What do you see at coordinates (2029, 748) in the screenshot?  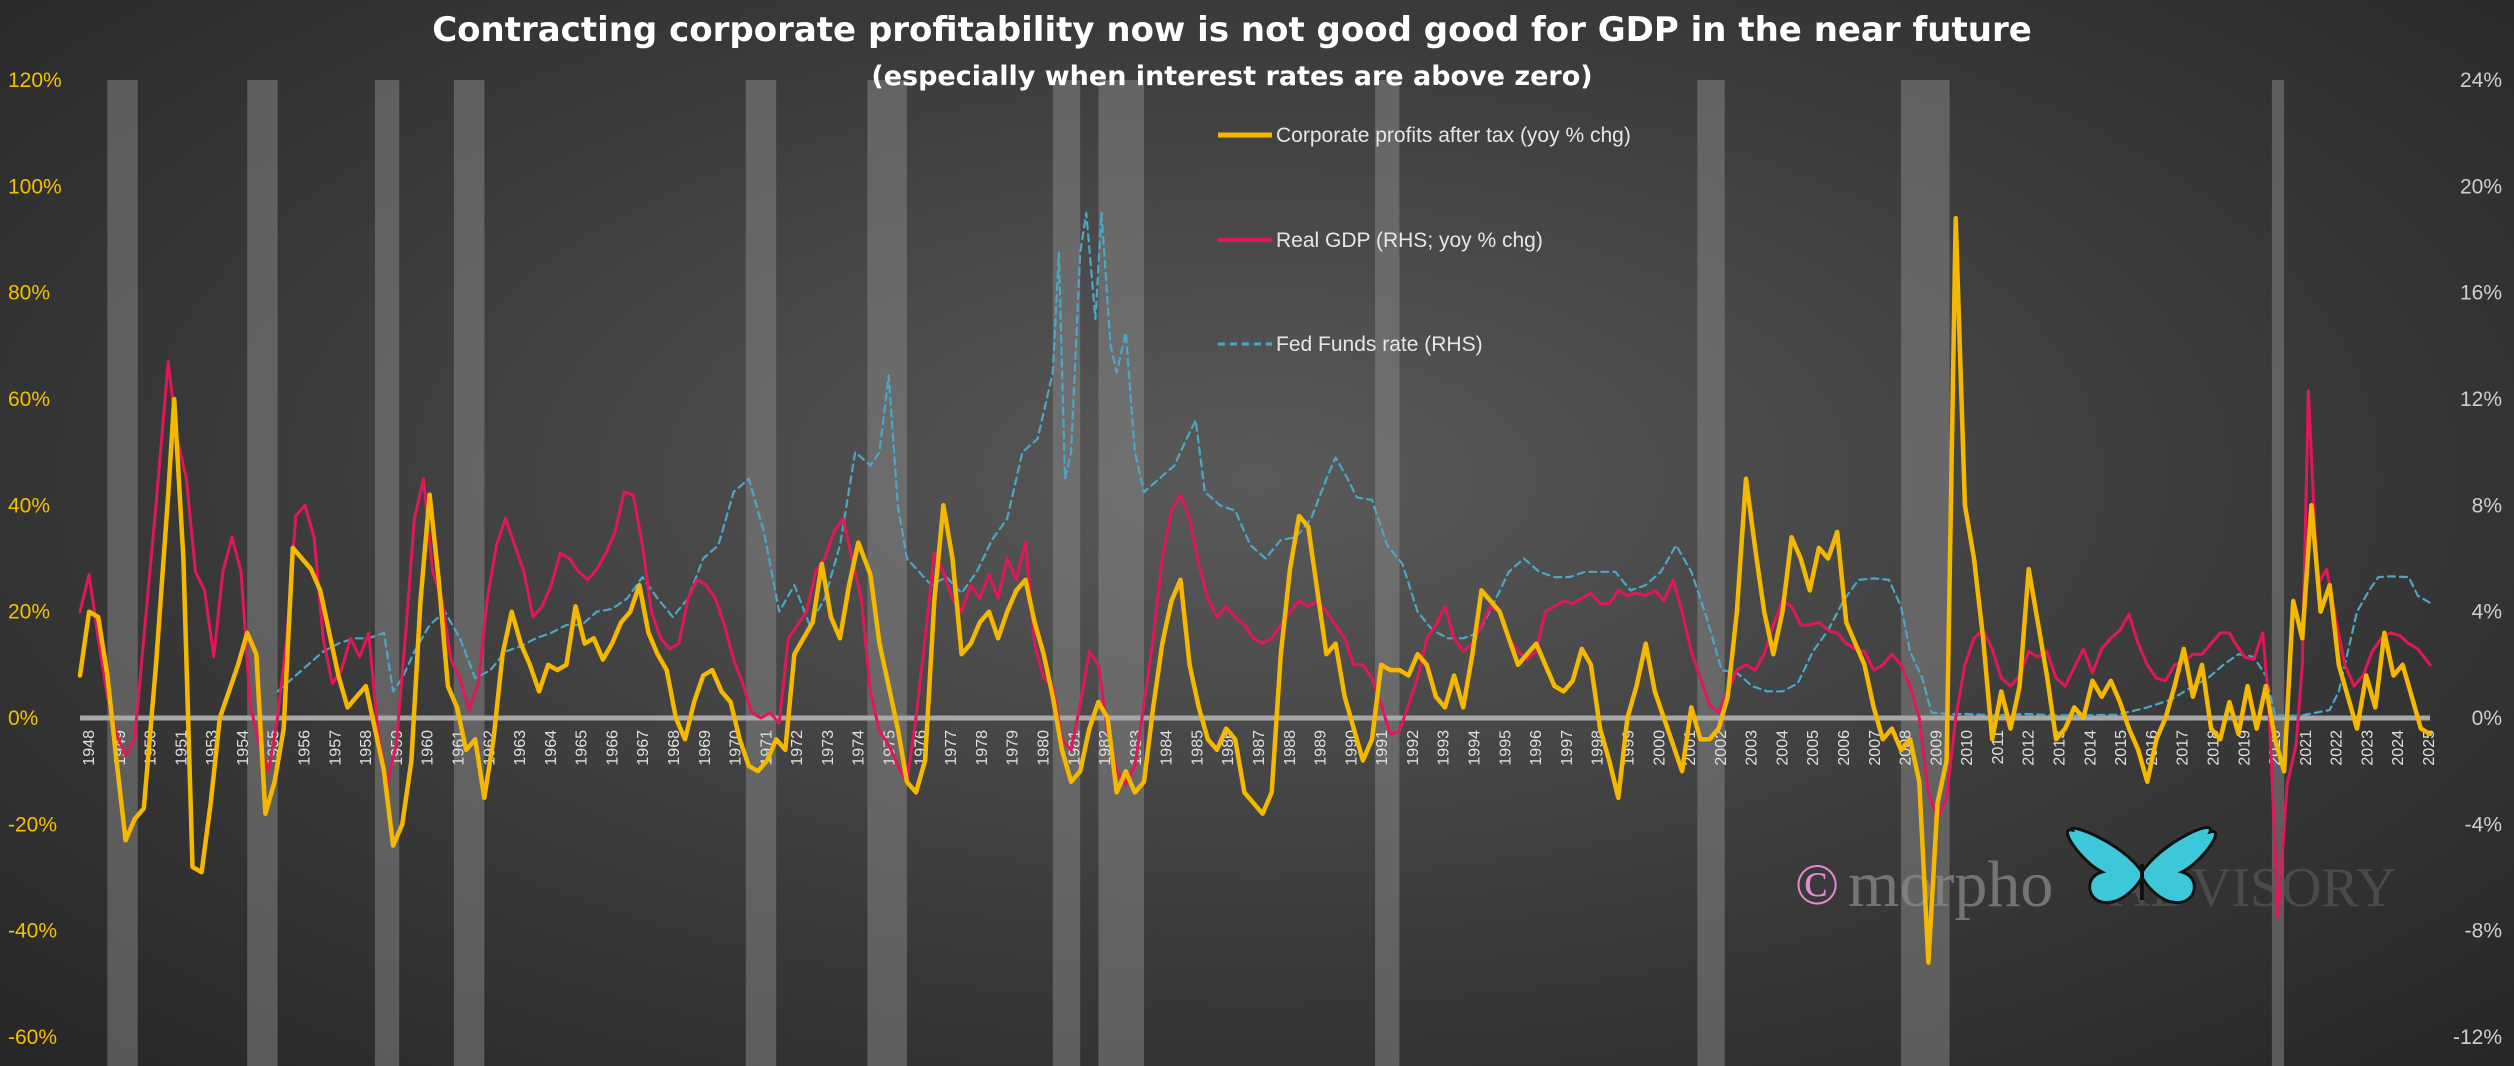 I see `x-tick-label: 2012` at bounding box center [2029, 748].